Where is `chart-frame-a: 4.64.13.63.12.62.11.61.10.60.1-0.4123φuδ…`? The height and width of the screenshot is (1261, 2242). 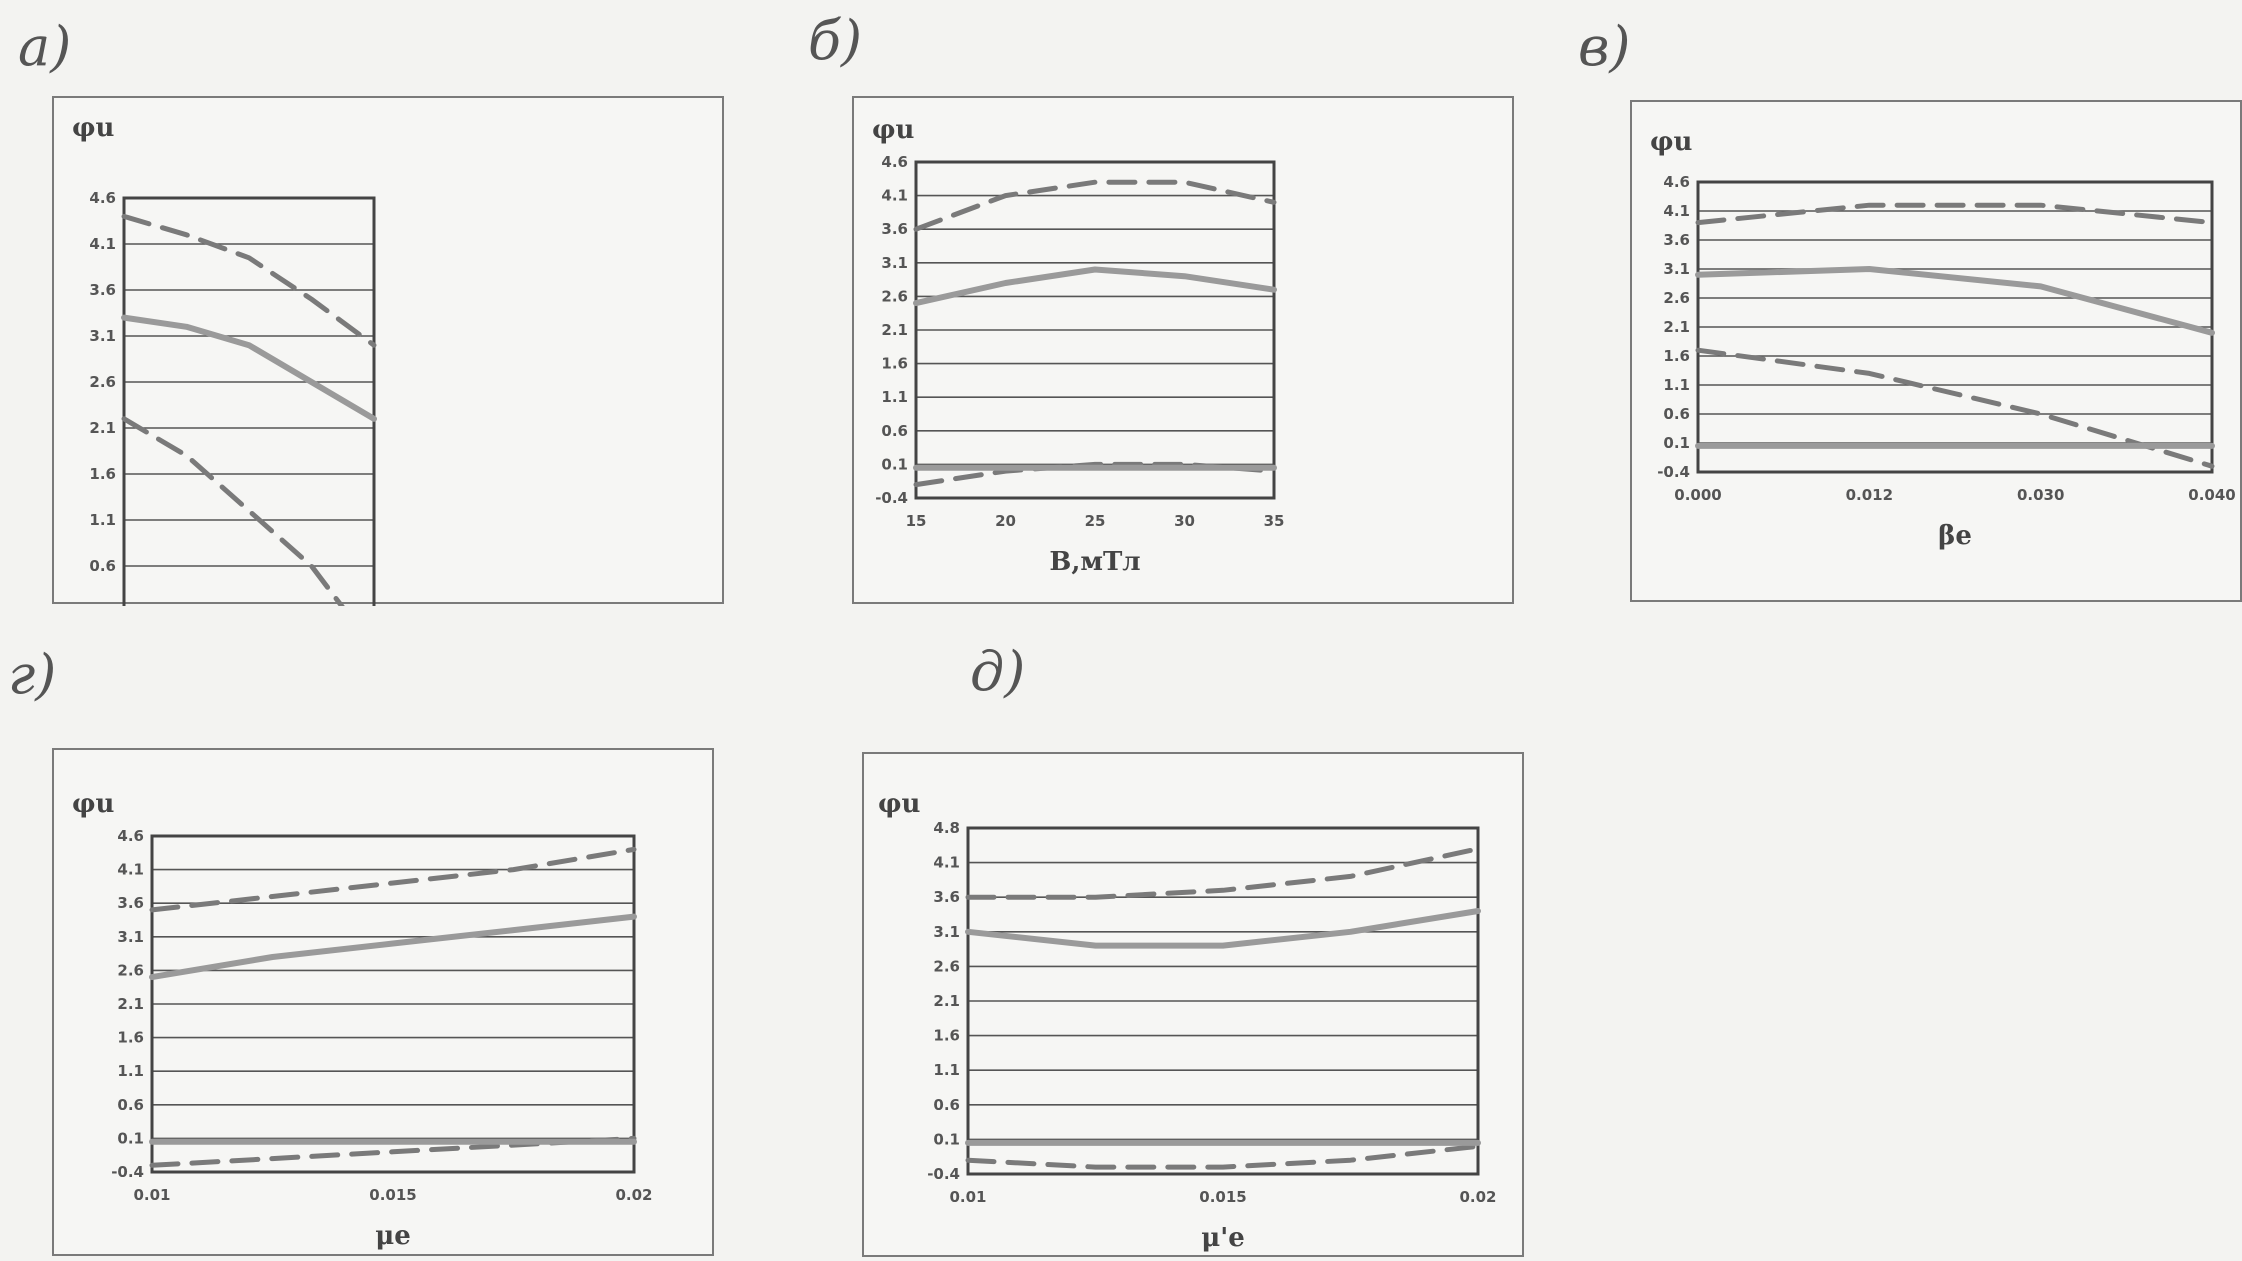 chart-frame-a: 4.64.13.63.12.62.11.61.10.60.1-0.4123φuδ… is located at coordinates (388, 351).